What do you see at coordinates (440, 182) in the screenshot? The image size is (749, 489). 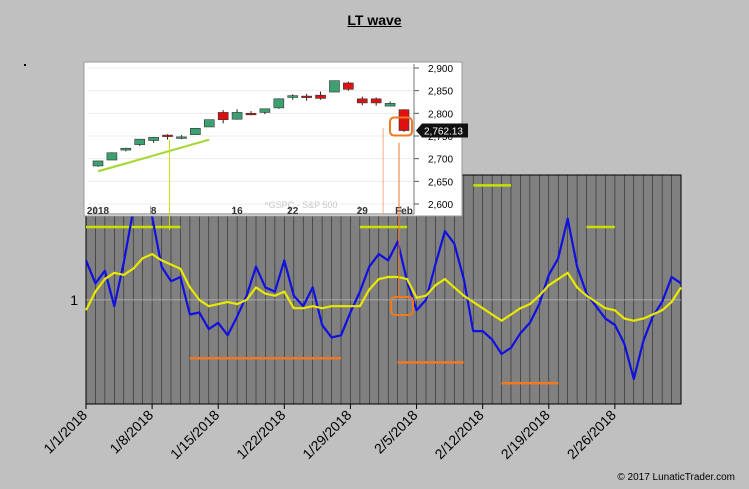 I see `inset-y-tick-label: 2,650` at bounding box center [440, 182].